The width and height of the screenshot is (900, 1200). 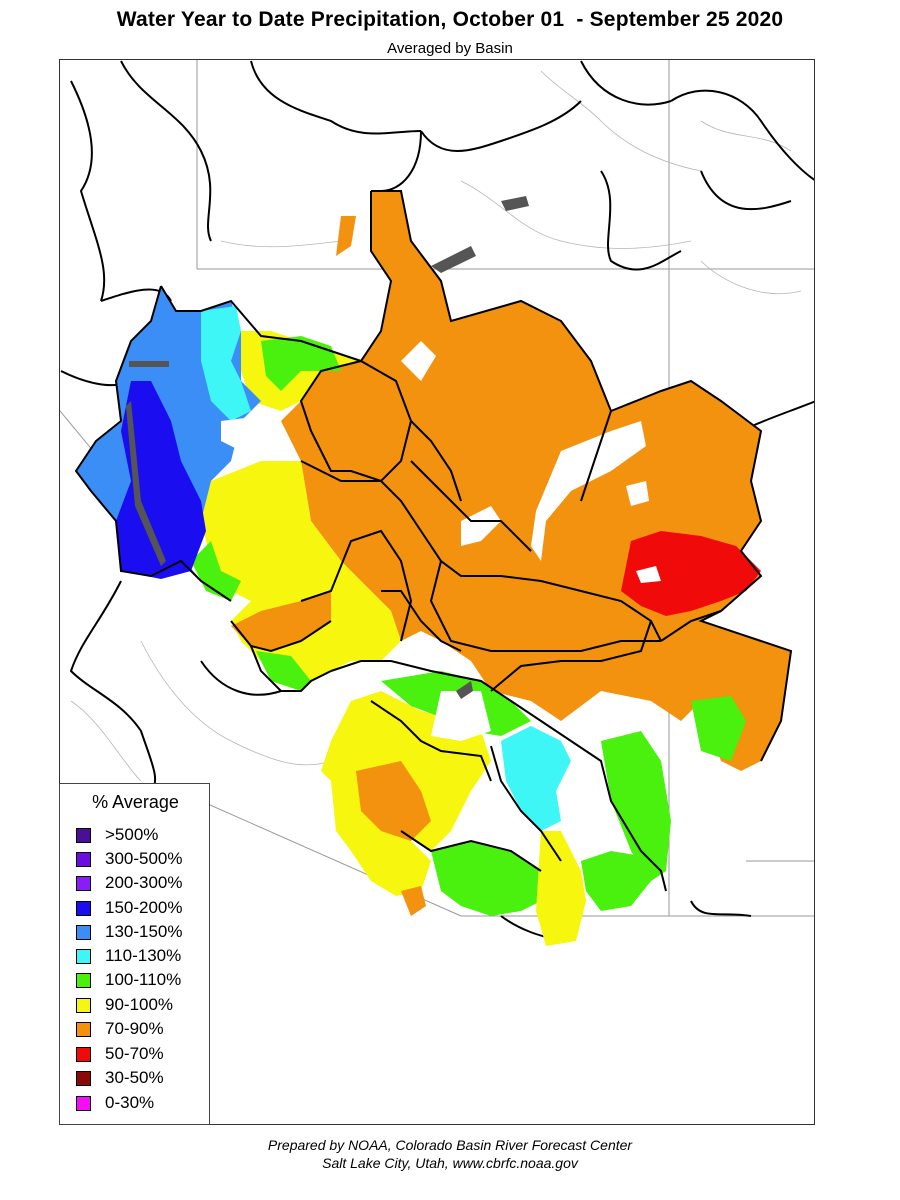 What do you see at coordinates (144, 931) in the screenshot?
I see `legend-label: 130-150%` at bounding box center [144, 931].